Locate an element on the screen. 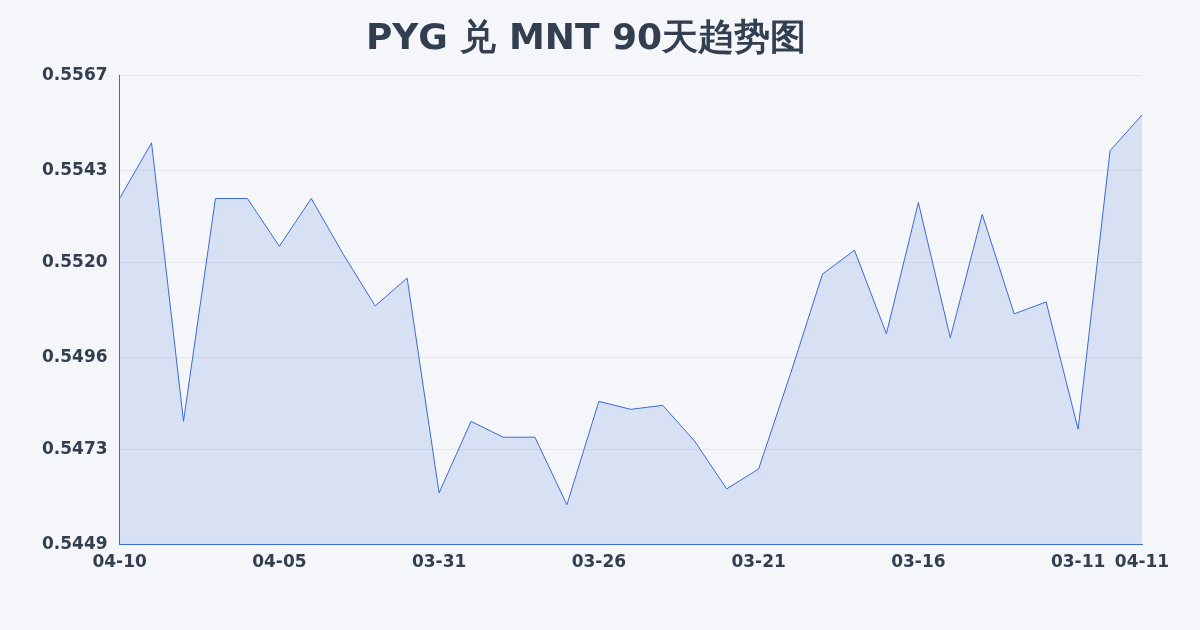 The width and height of the screenshot is (1200, 630). x-tick-label: 03-26 is located at coordinates (599, 561).